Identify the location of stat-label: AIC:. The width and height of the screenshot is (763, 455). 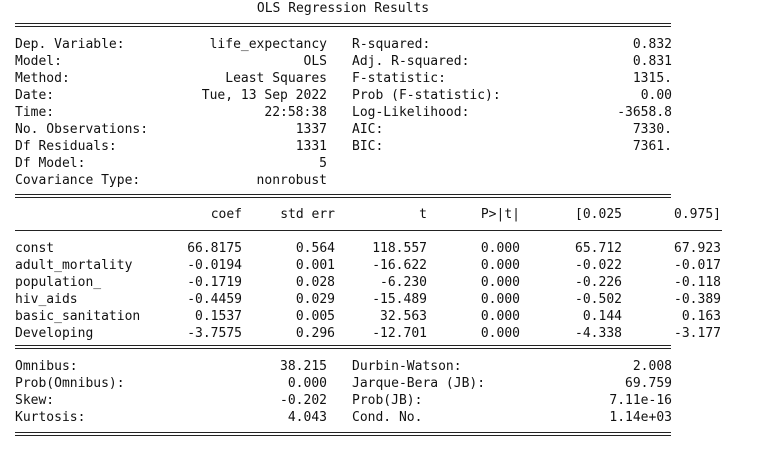
(368, 129).